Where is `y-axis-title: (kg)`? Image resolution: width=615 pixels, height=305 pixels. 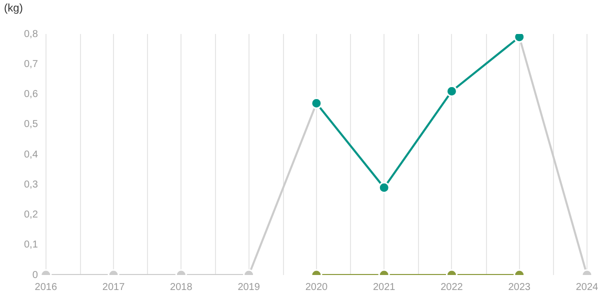 y-axis-title: (kg) is located at coordinates (13, 8).